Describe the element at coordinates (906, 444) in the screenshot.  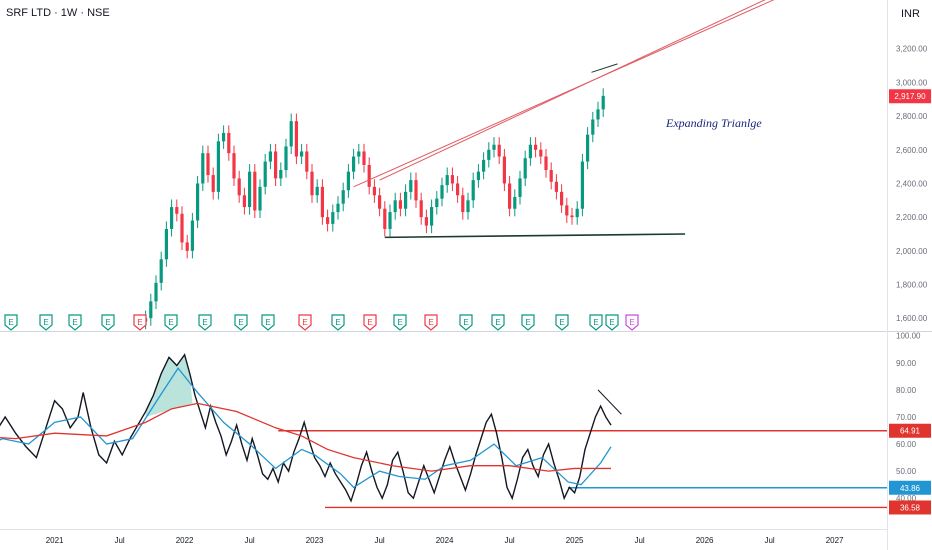
I see `osc-tick-label: 60.00` at that location.